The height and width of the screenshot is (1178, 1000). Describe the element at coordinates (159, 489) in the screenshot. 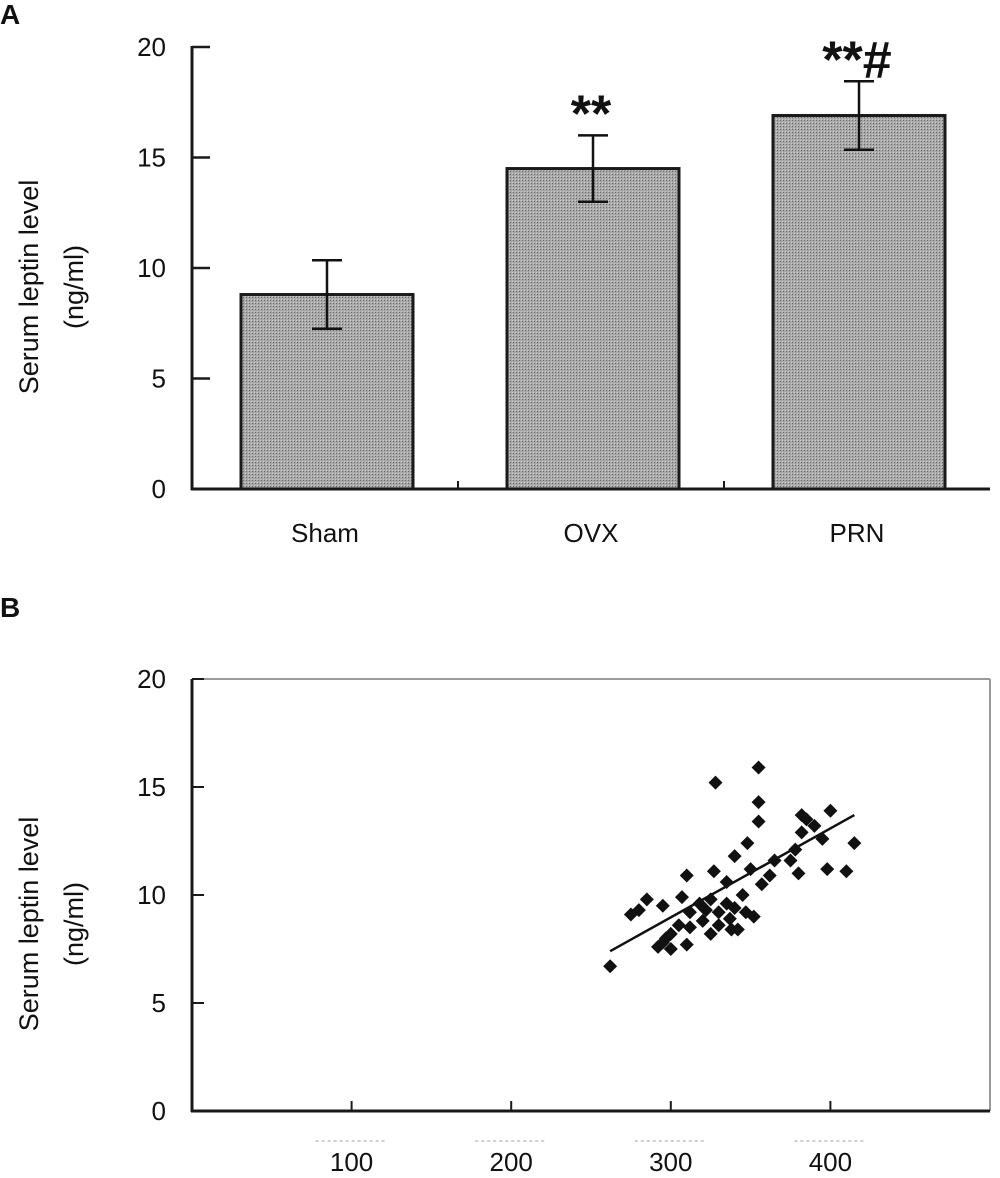

I see `panel-a-y-tick-label: 0` at that location.